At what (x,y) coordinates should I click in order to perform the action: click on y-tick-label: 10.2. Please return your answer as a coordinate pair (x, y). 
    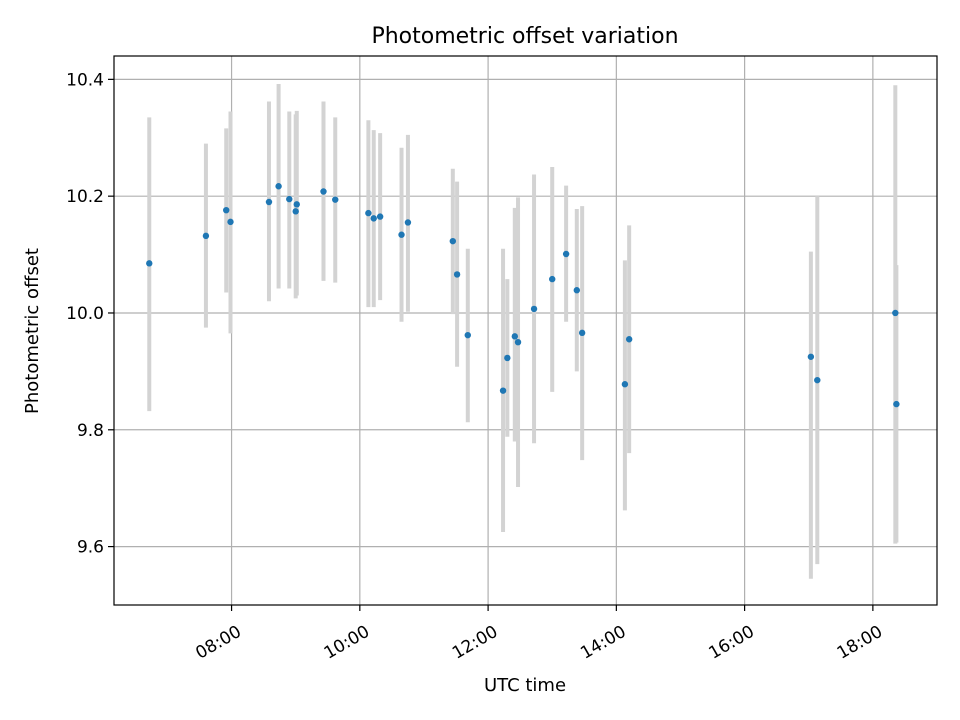
    Looking at the image, I should click on (85, 197).